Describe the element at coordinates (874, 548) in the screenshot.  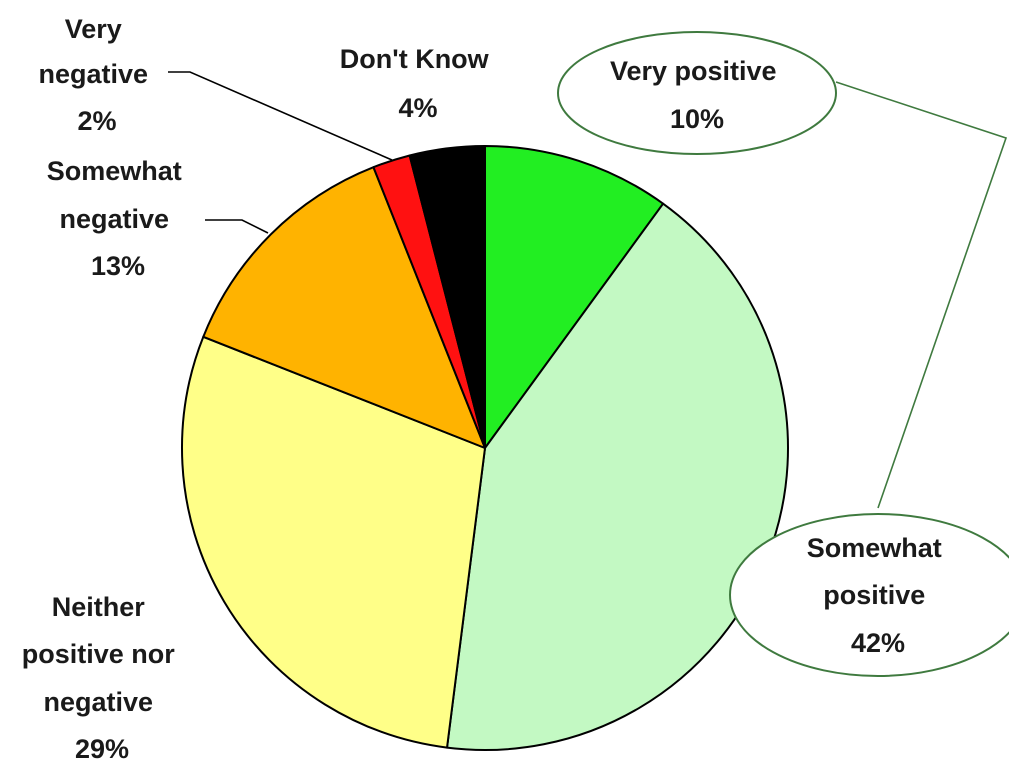
I see `label-somewhat-positive-line1: Somewhat` at that location.